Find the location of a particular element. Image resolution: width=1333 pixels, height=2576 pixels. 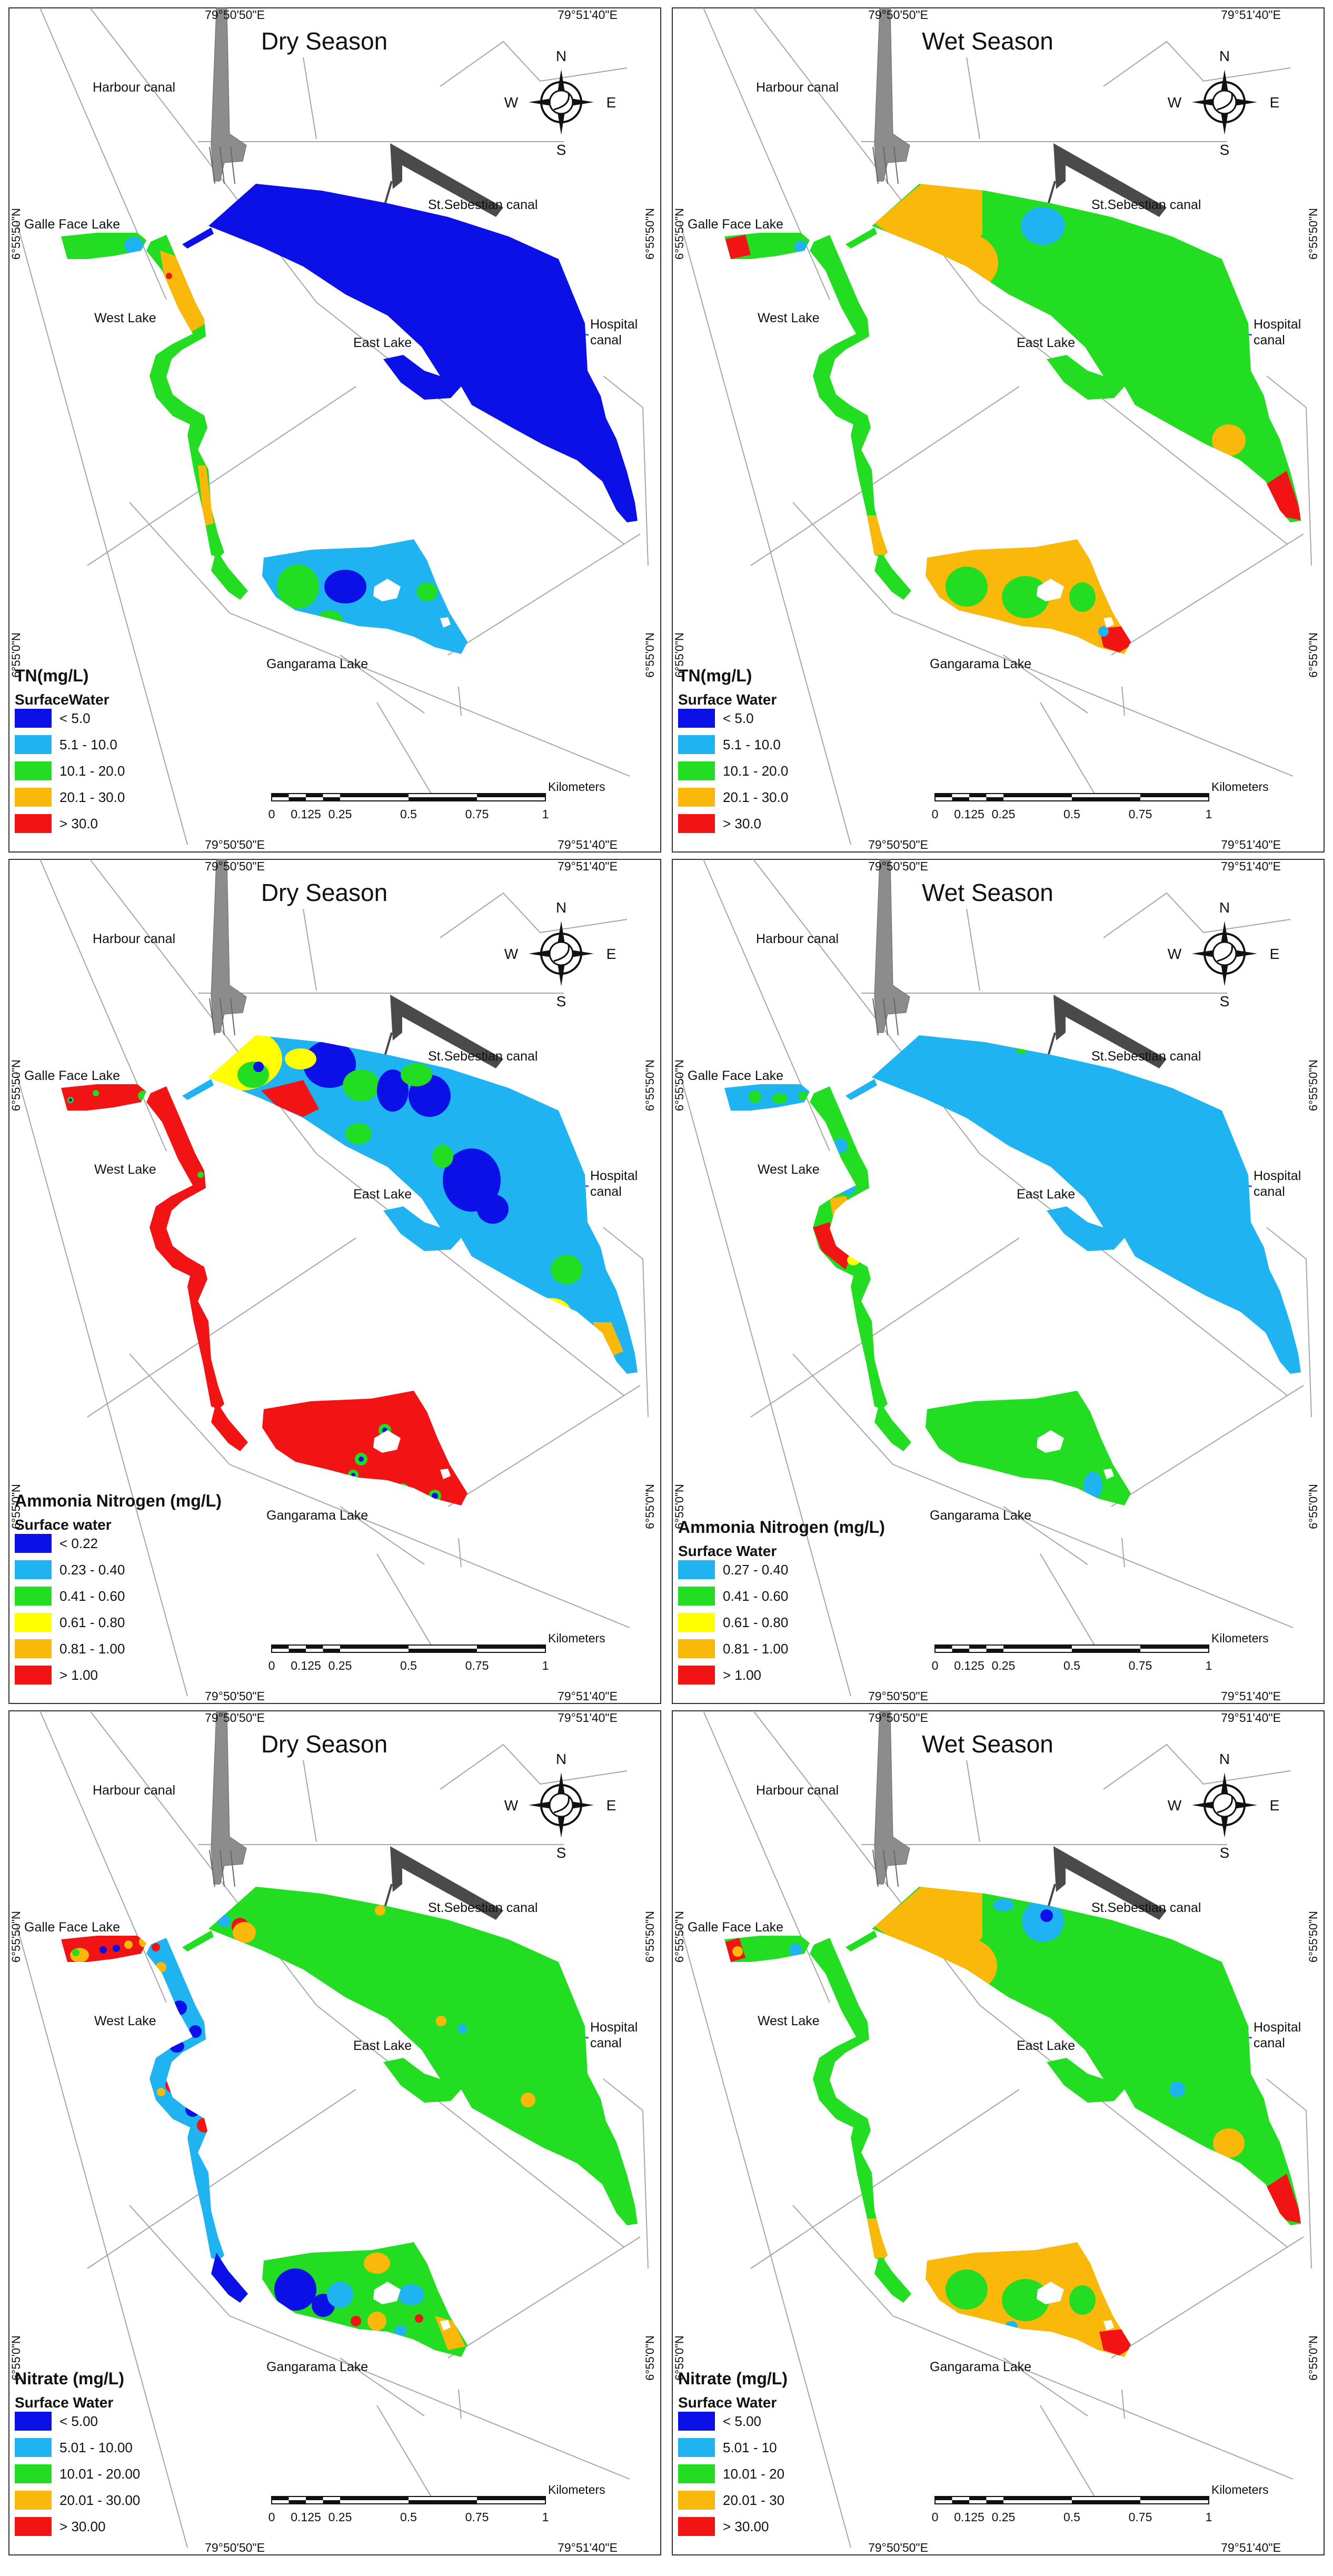

legend-title: TN(mg/L) is located at coordinates (51, 675).